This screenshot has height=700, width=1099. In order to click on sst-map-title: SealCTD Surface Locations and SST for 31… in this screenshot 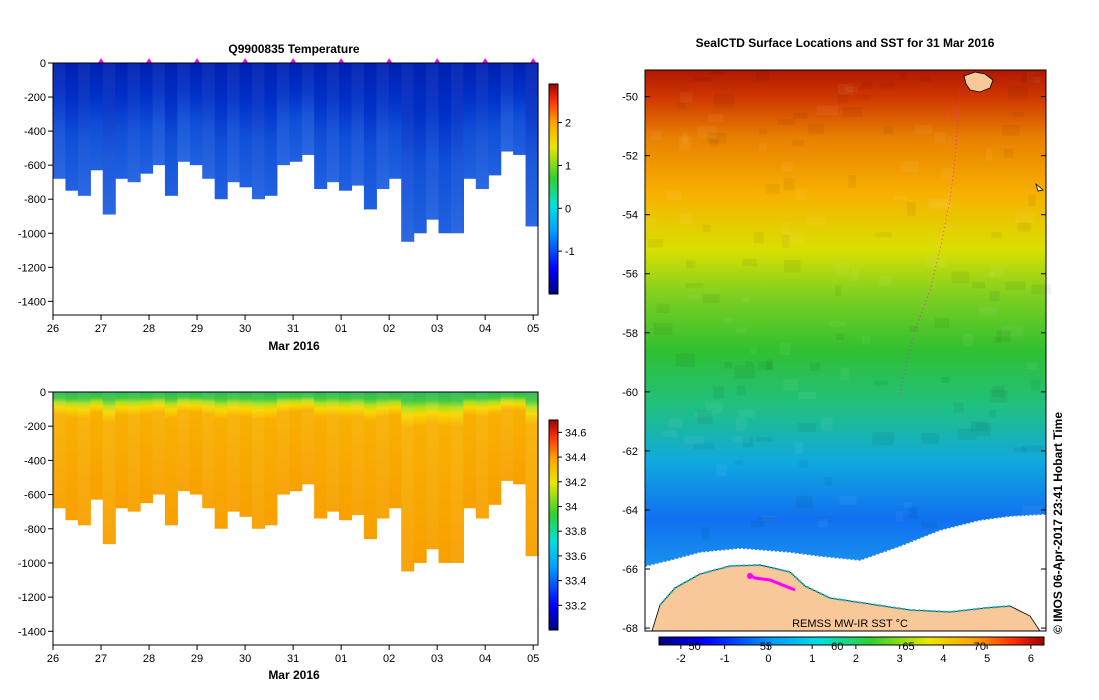, I will do `click(845, 43)`.